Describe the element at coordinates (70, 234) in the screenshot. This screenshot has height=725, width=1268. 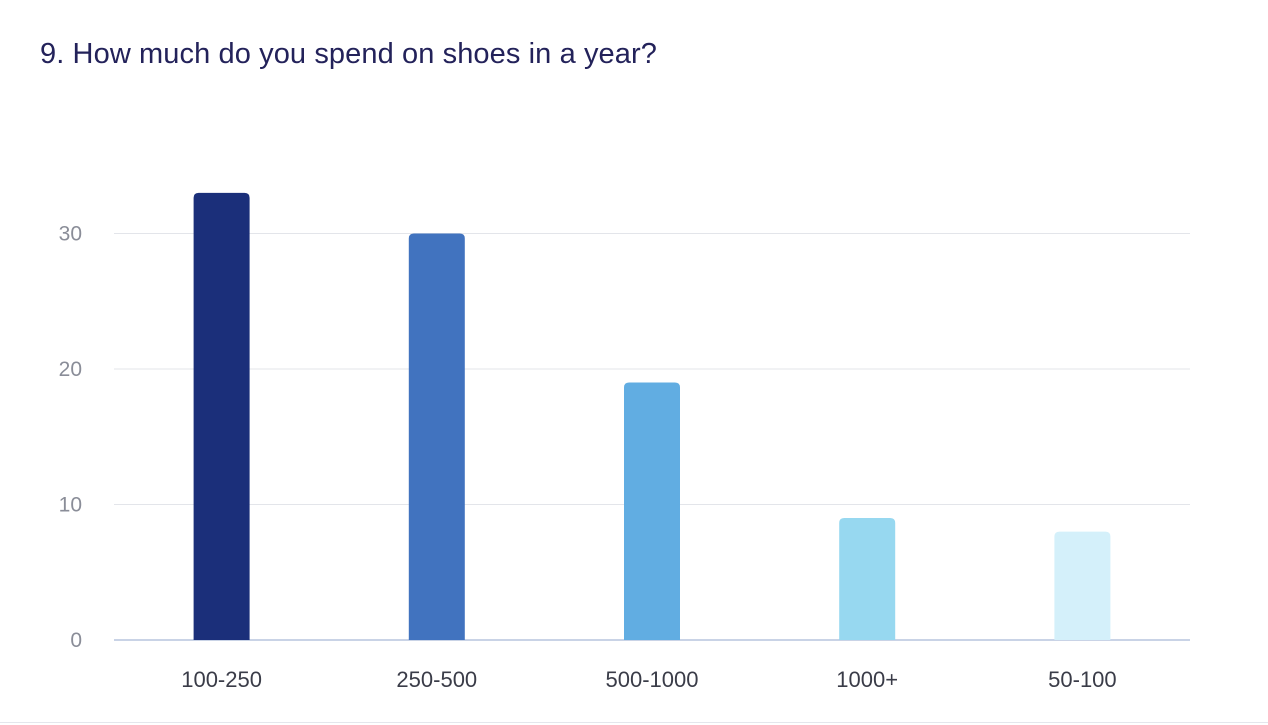
I see `y-tick-label: 30` at that location.